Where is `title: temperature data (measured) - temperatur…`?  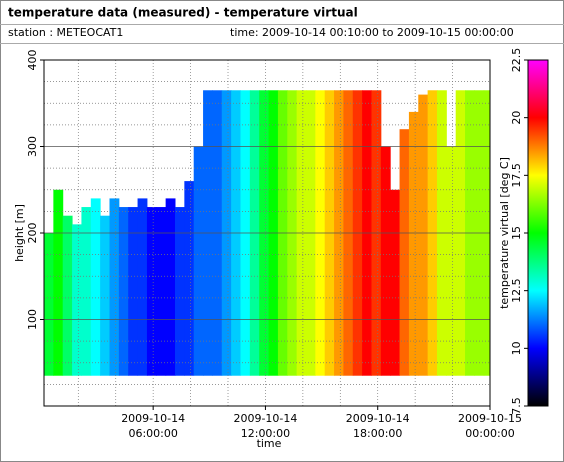 title: temperature data (measured) - temperatur… is located at coordinates (183, 13).